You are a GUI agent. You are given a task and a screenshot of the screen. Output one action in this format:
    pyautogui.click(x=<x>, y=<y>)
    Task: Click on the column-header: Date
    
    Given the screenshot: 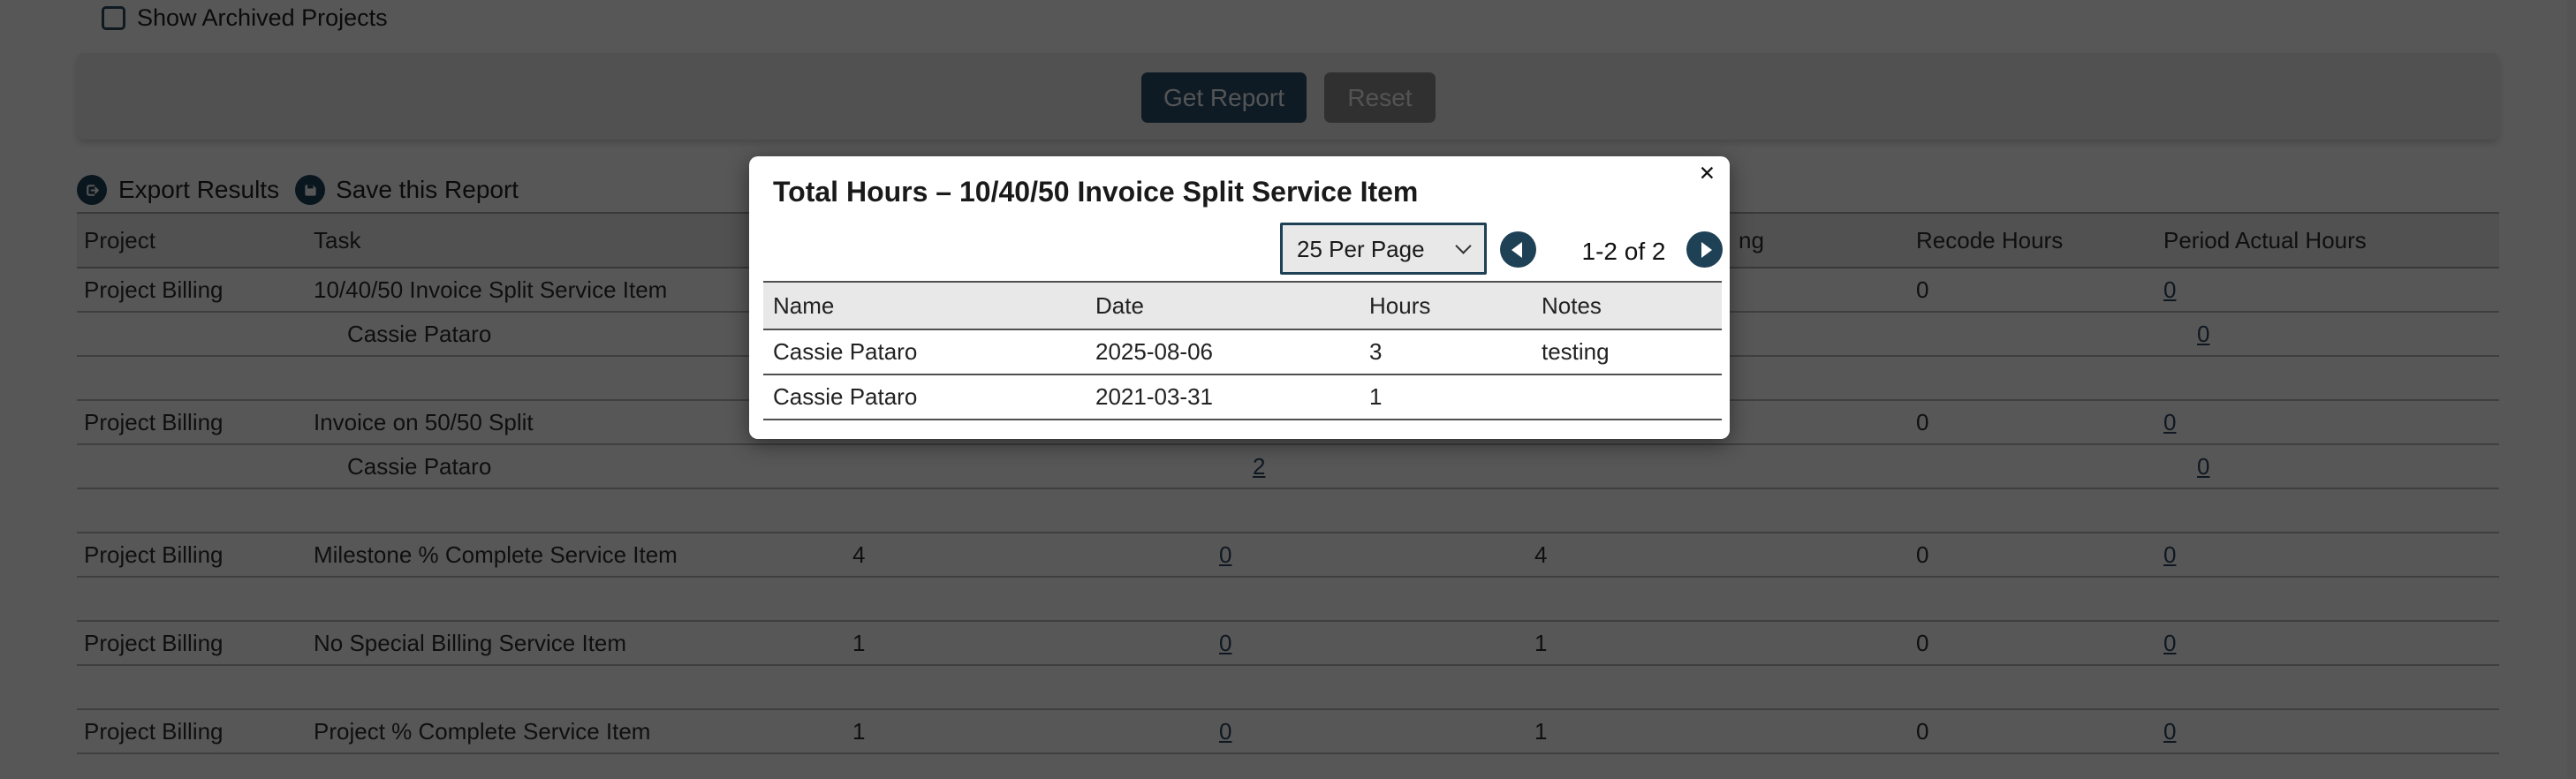 What is the action you would take?
    pyautogui.click(x=1120, y=305)
    